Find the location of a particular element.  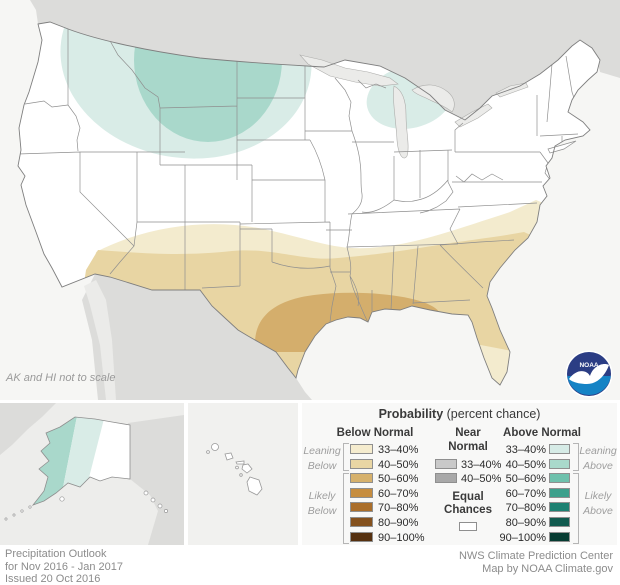

island-kauai is located at coordinates (215, 447).